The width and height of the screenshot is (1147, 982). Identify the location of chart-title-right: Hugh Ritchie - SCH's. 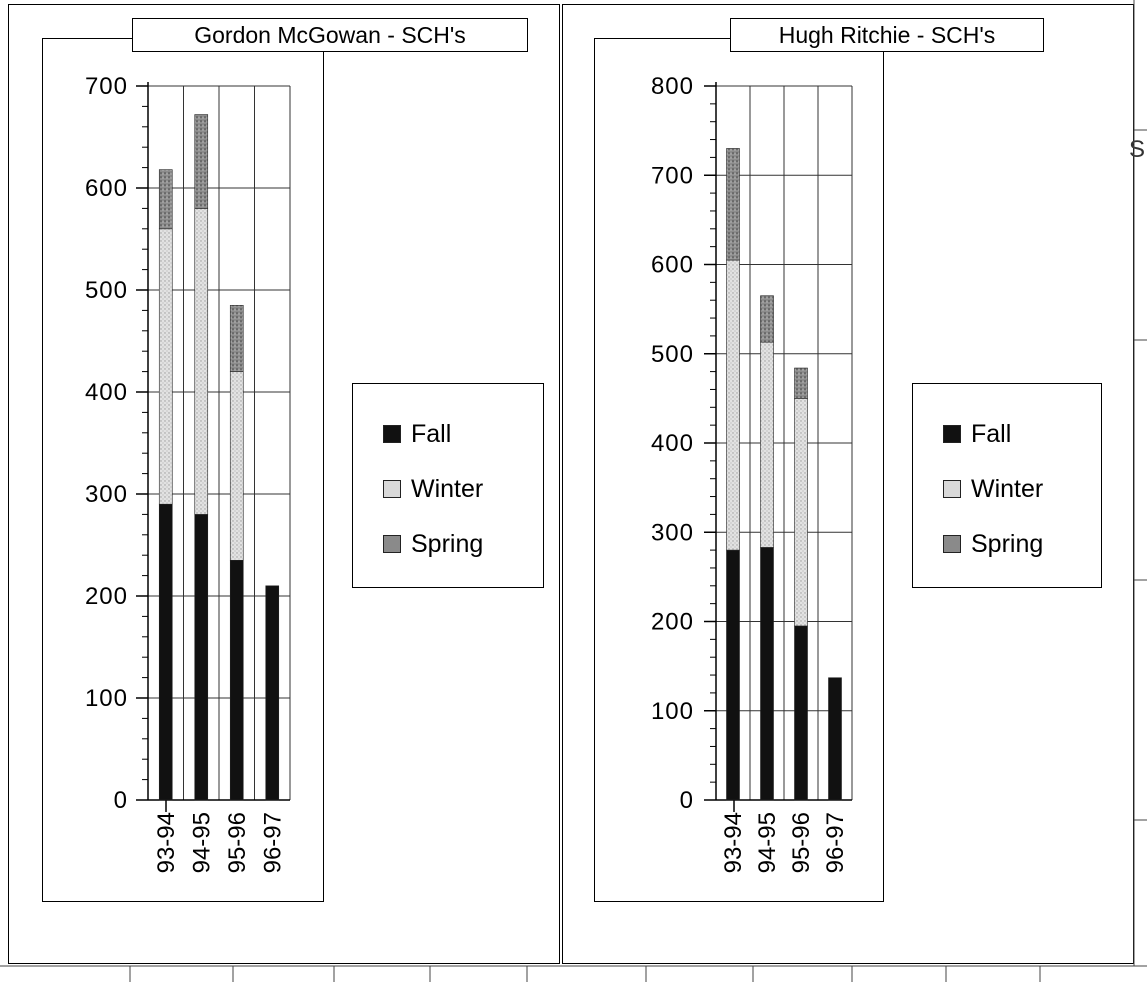
(887, 35).